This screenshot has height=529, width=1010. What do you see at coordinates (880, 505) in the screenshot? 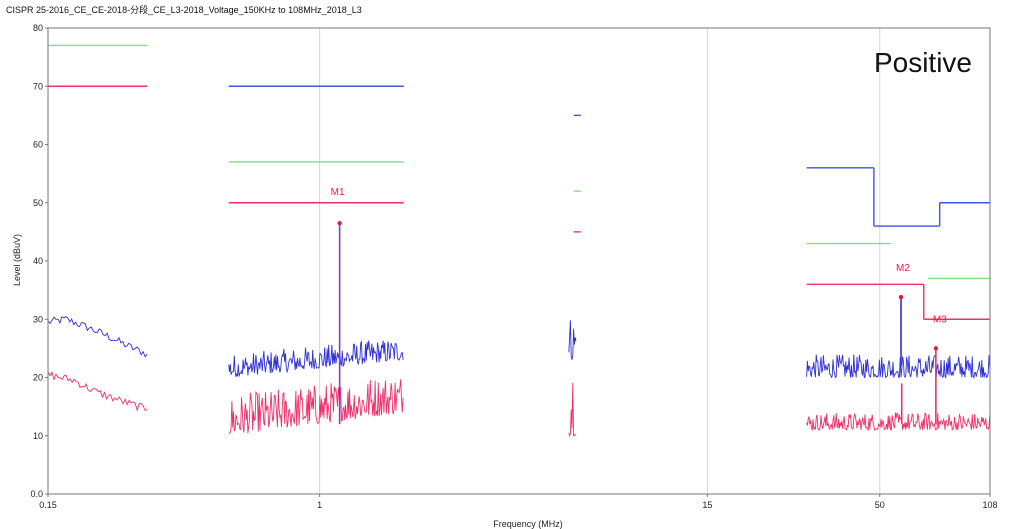
I see `x-tick-label: 50` at bounding box center [880, 505].